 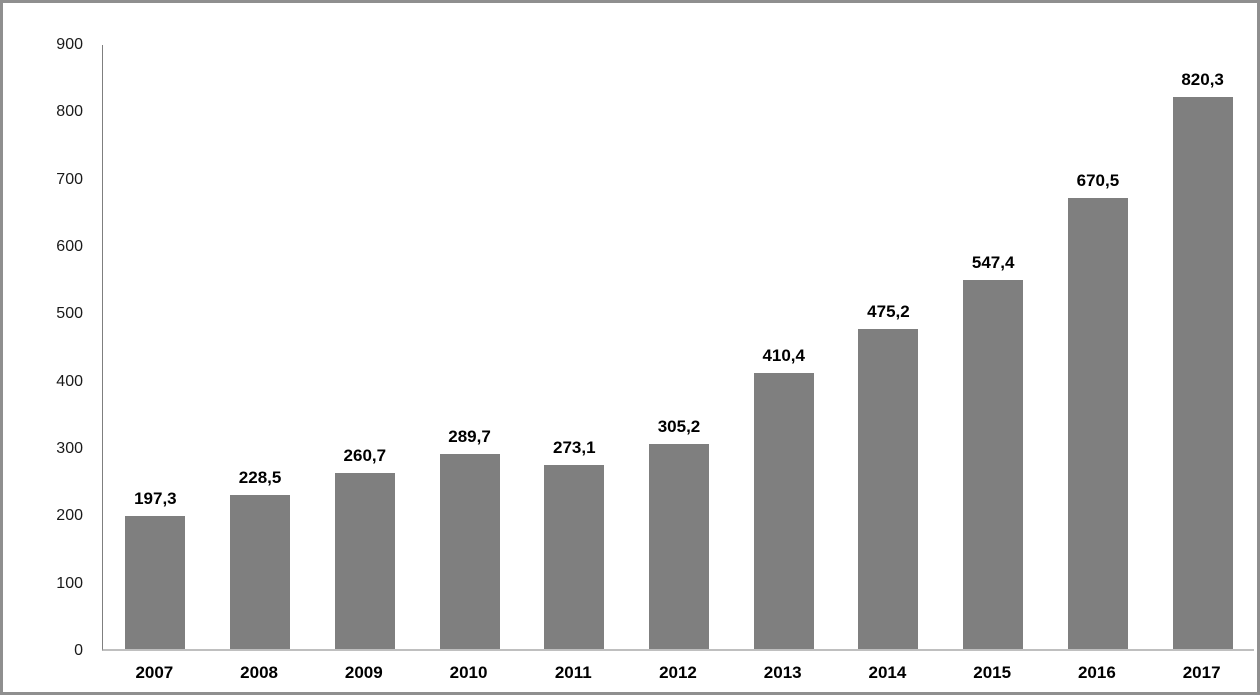 What do you see at coordinates (69, 381) in the screenshot?
I see `y-tick-label: 400` at bounding box center [69, 381].